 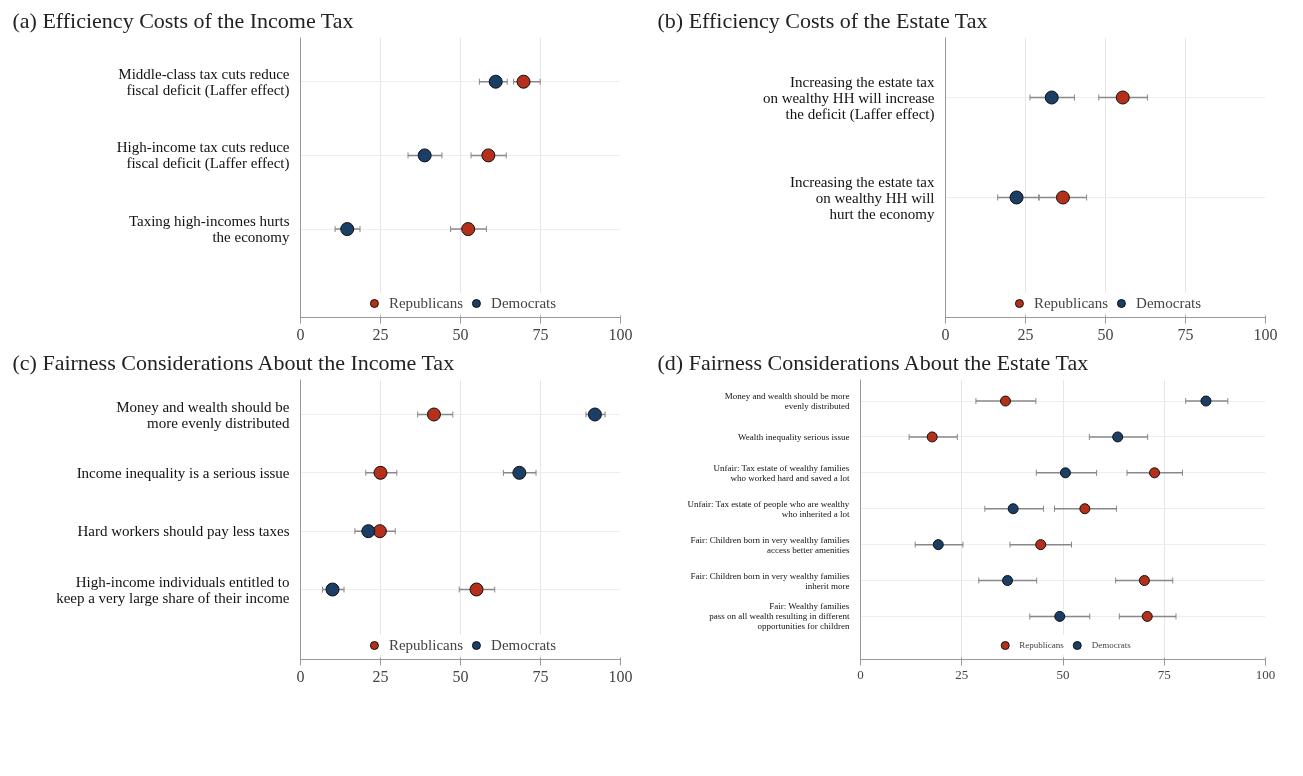 I want to click on y-tick-label: Fair: Wealthy families pass on all wealth resulting in different opportunities for children, so click(x=779, y=616).